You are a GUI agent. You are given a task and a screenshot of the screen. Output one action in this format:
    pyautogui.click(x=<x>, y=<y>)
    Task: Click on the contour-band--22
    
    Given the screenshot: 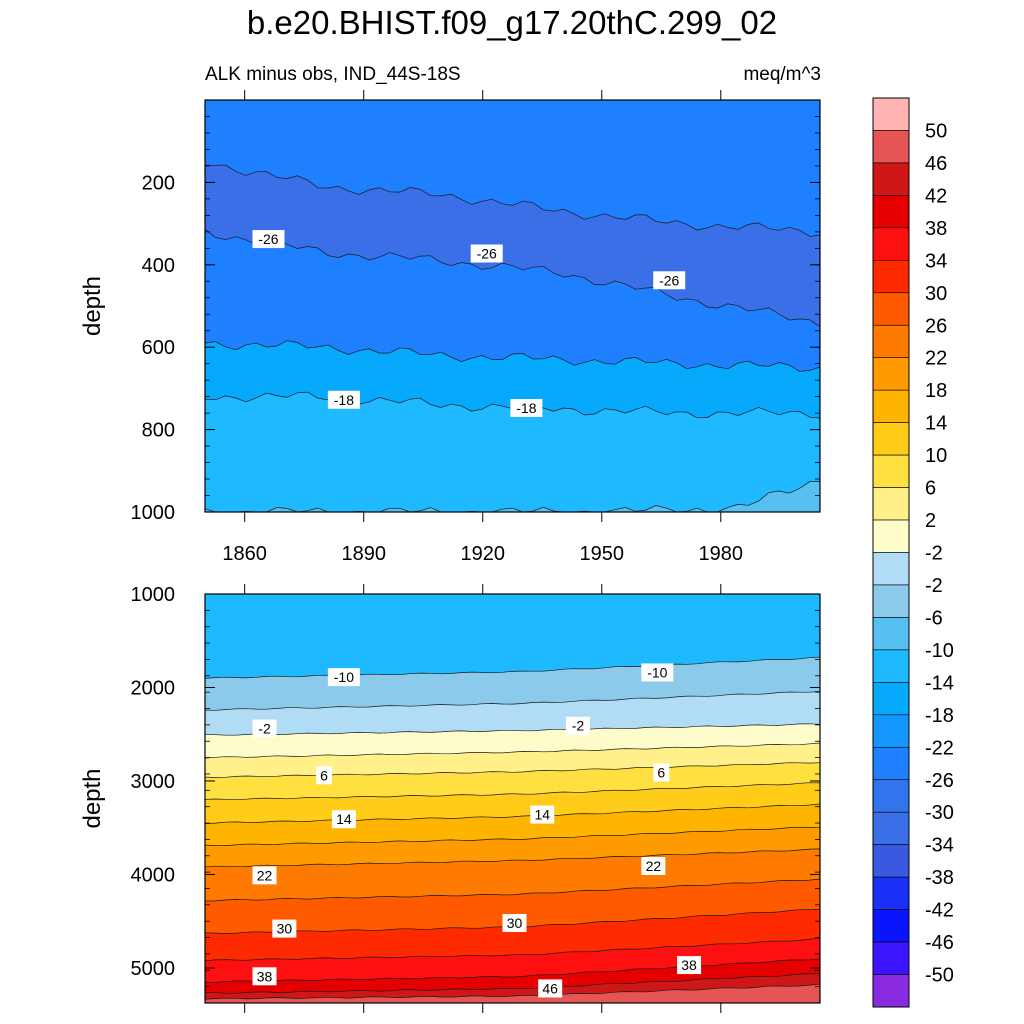 What is the action you would take?
    pyautogui.click(x=512, y=426)
    